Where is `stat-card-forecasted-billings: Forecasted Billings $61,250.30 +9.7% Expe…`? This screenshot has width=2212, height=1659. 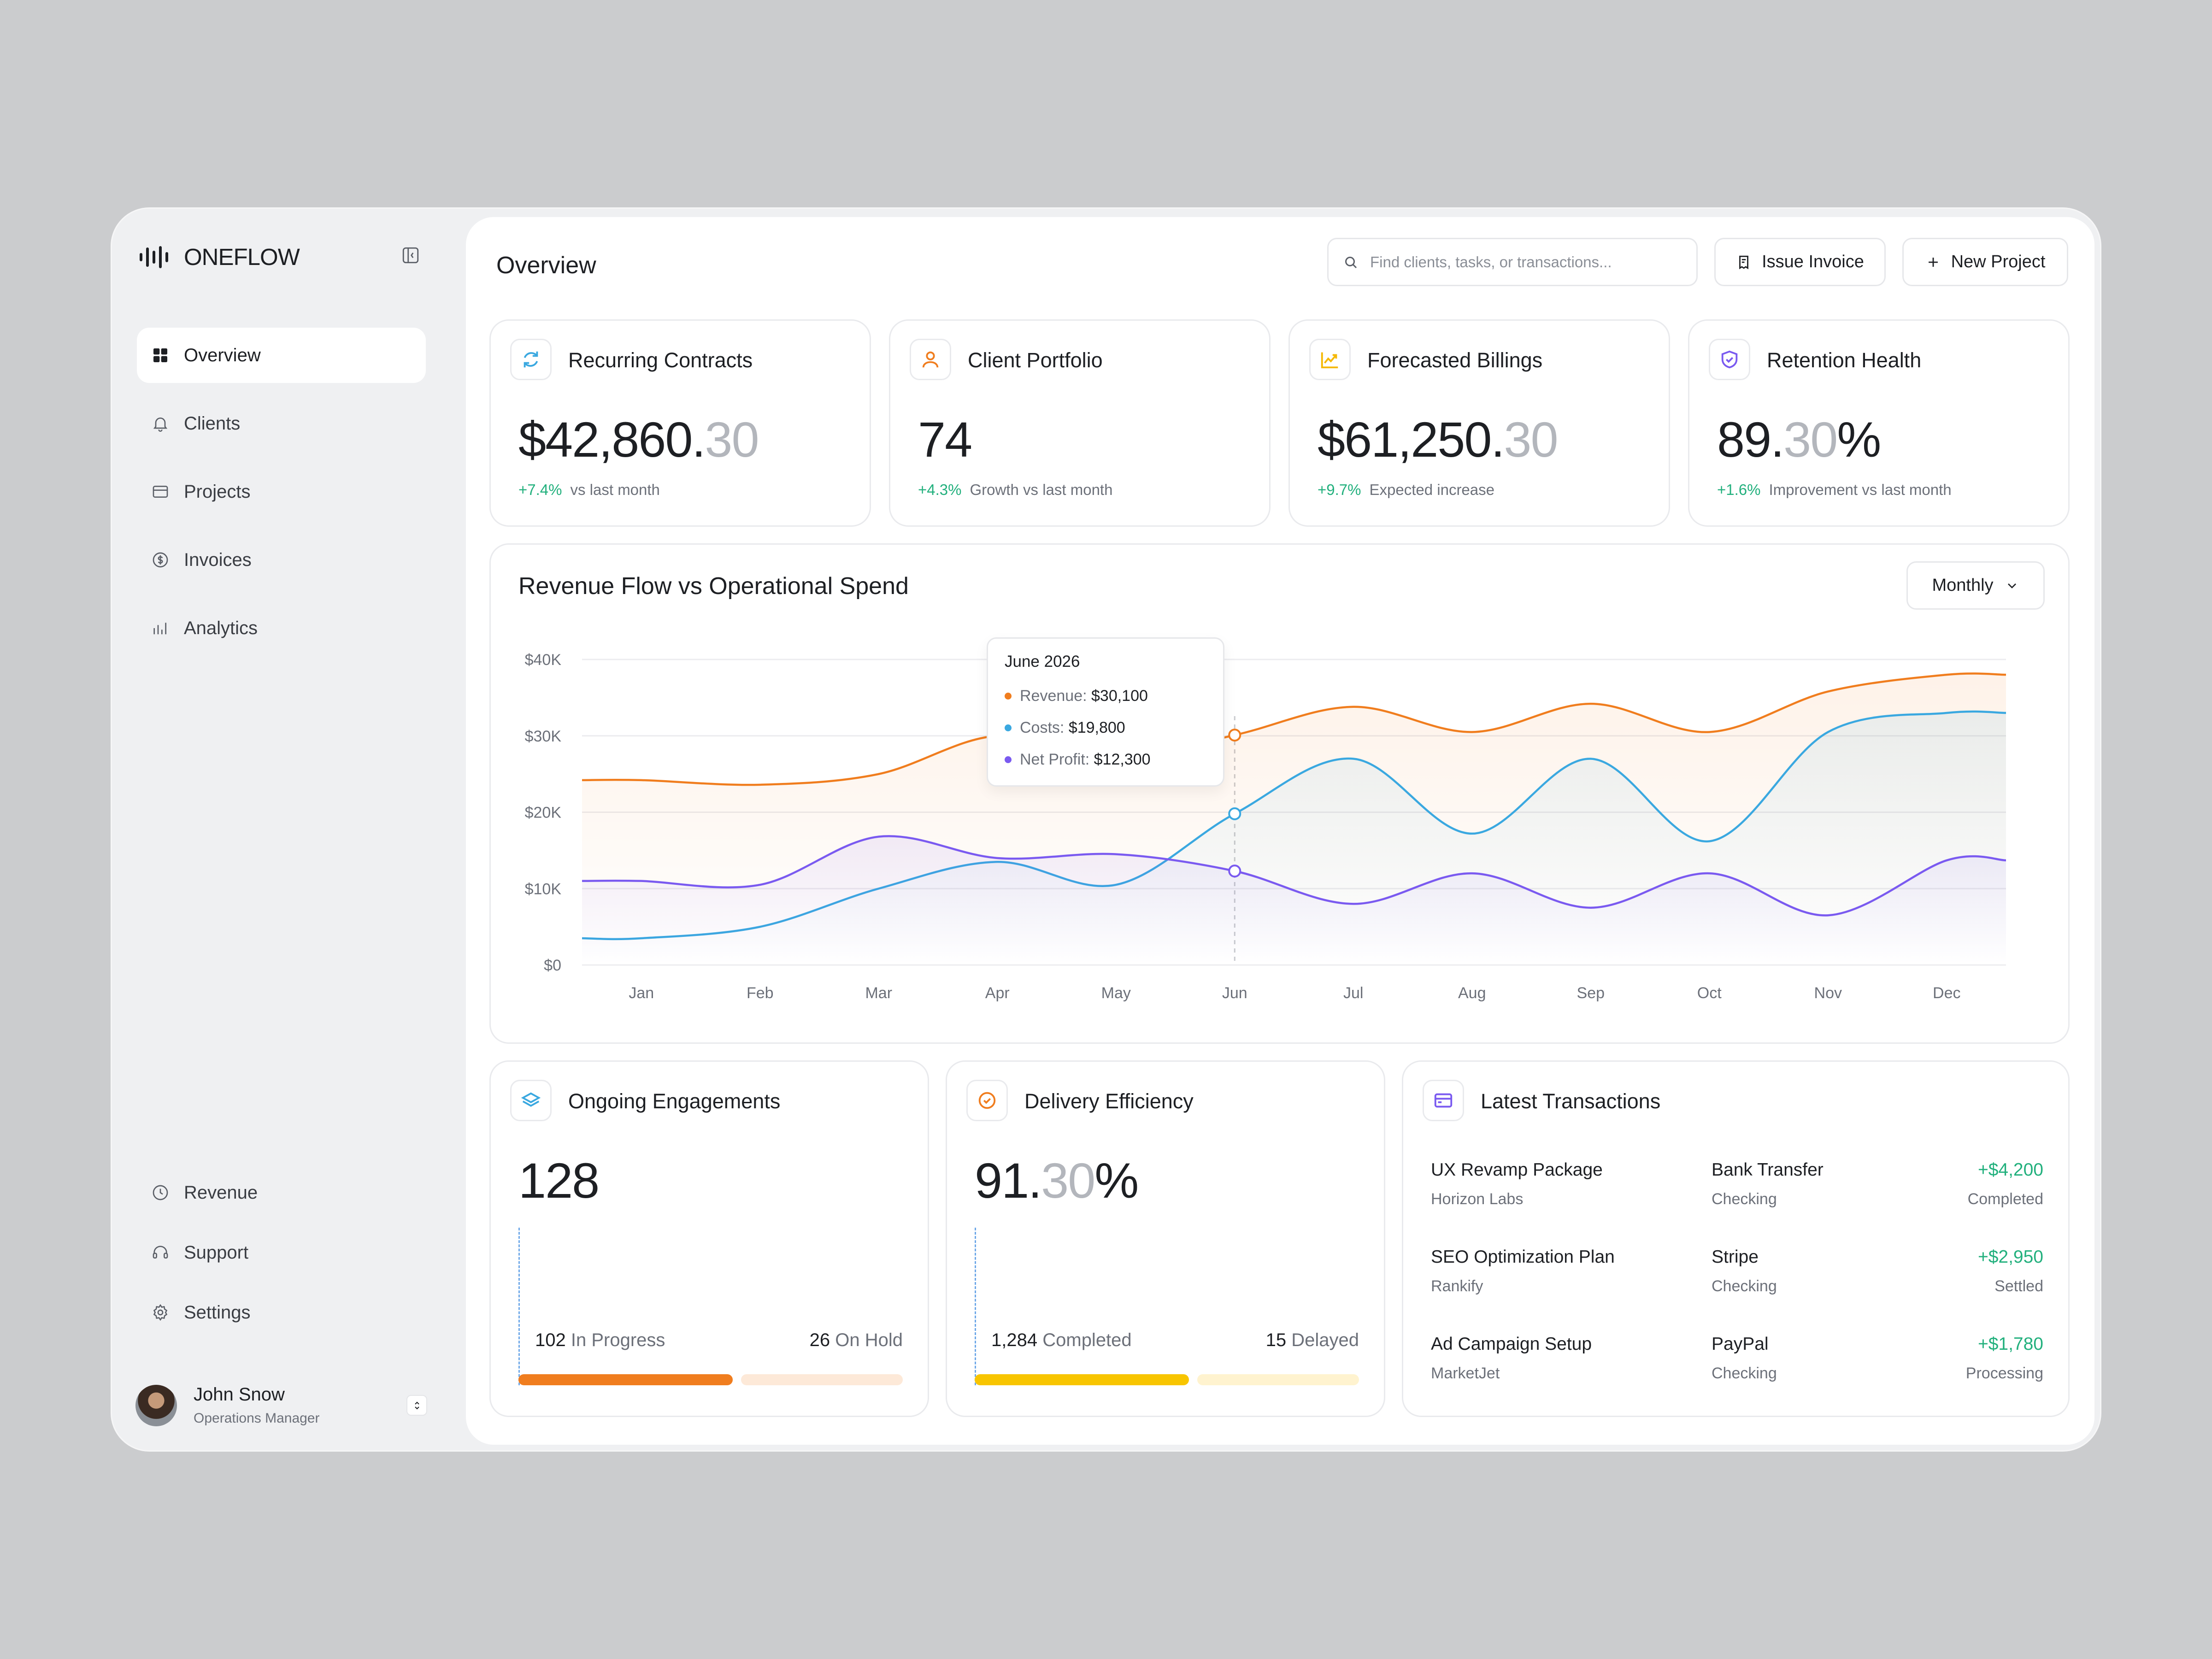
stat-card-forecasted-billings: Forecasted Billings $61,250.30 +9.7% Expe… is located at coordinates (1479, 423).